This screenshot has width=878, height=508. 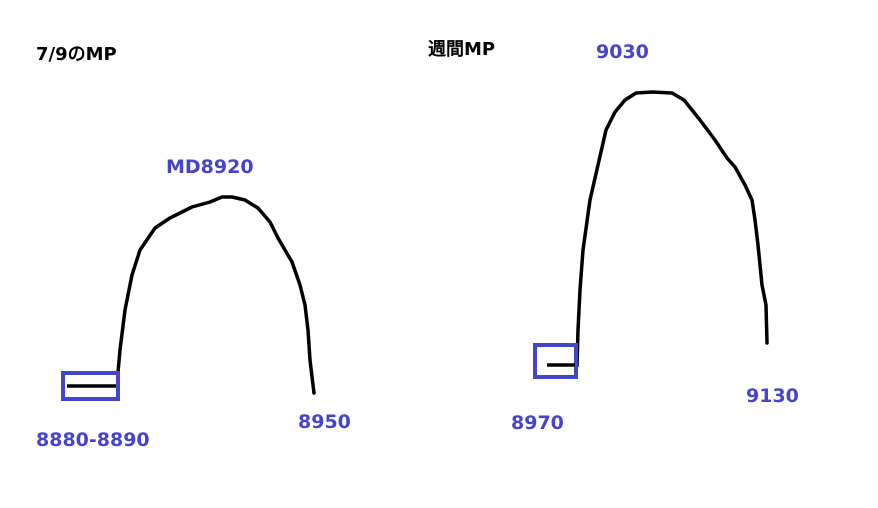 What do you see at coordinates (772, 396) in the screenshot?
I see `right-right-label: 9130` at bounding box center [772, 396].